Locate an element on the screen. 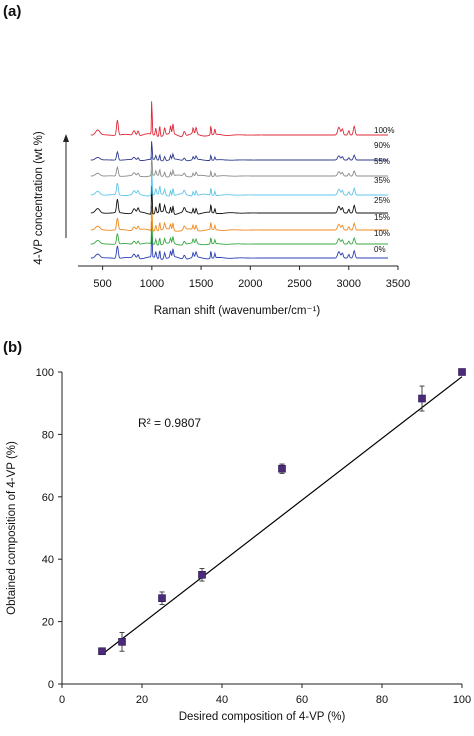 Image resolution: width=474 pixels, height=736 pixels. series-label: 55% is located at coordinates (382, 161).